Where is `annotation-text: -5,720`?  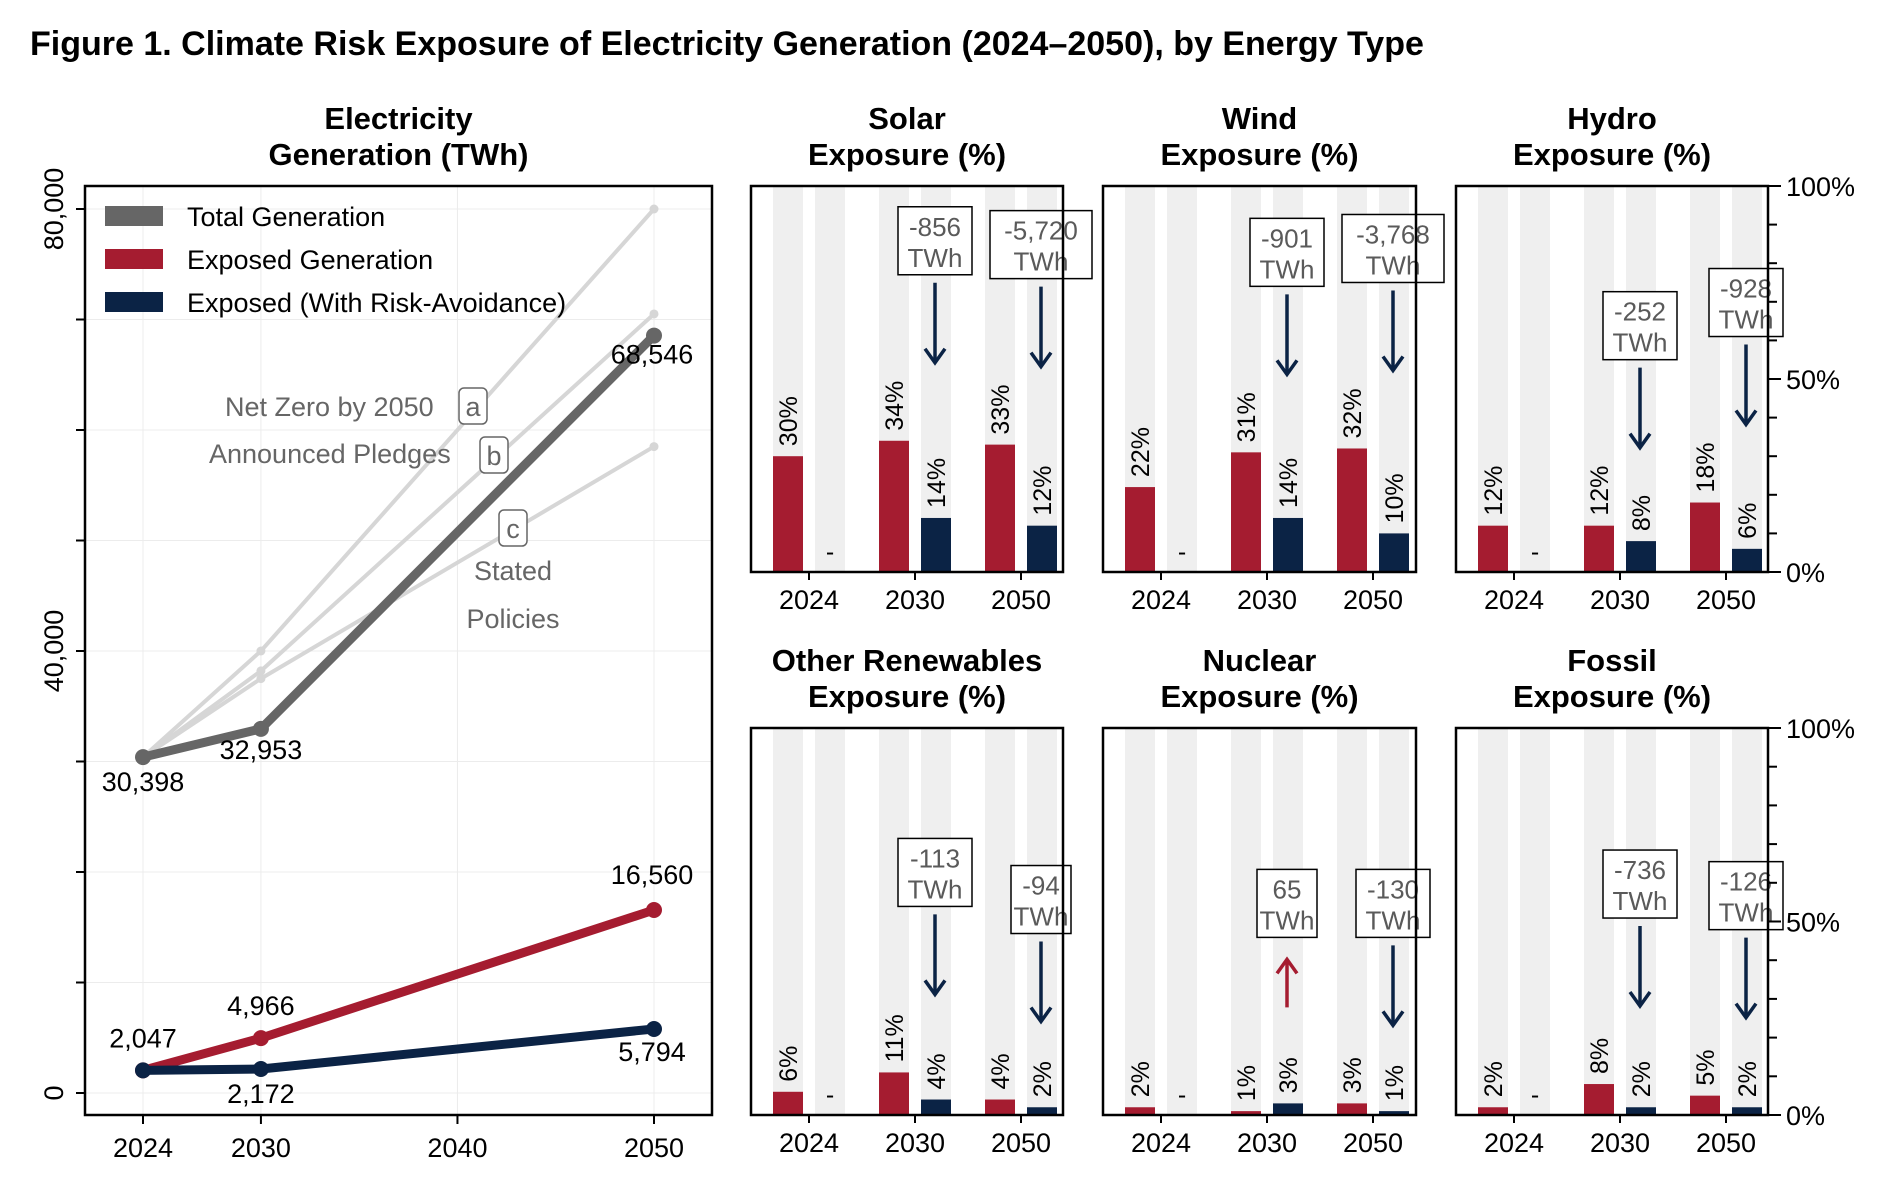
annotation-text: -5,720 is located at coordinates (1041, 231).